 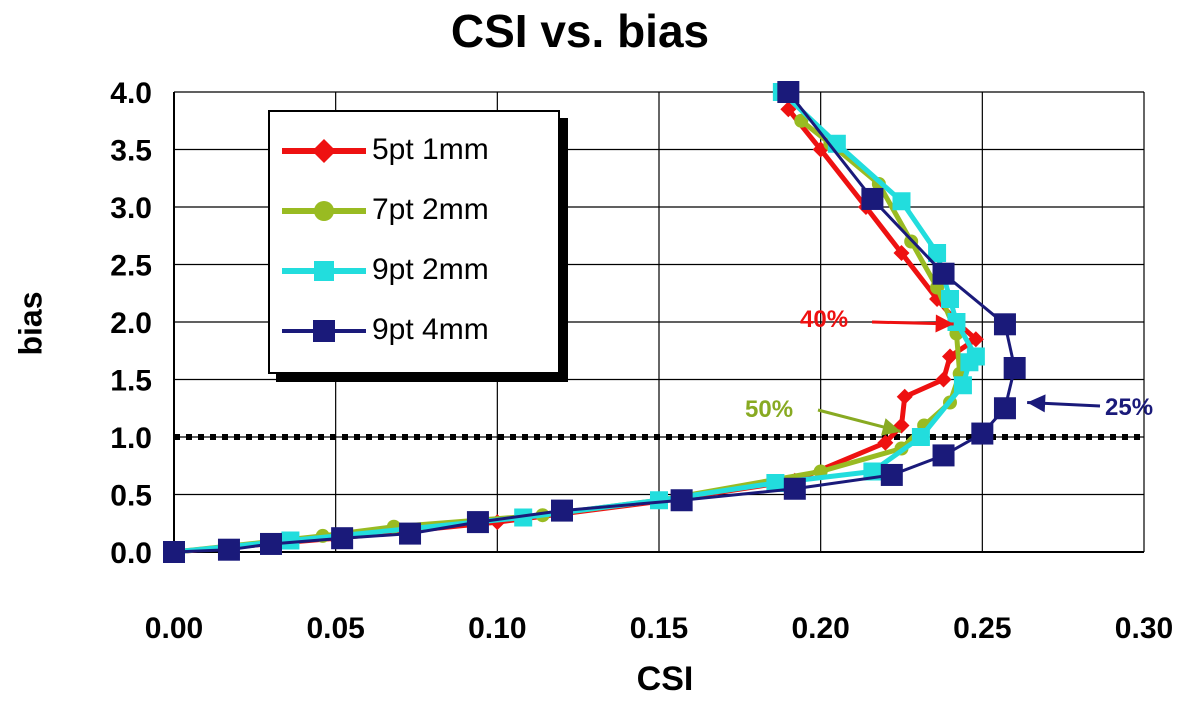 I want to click on x-tick-label: 0.10, so click(x=497, y=628).